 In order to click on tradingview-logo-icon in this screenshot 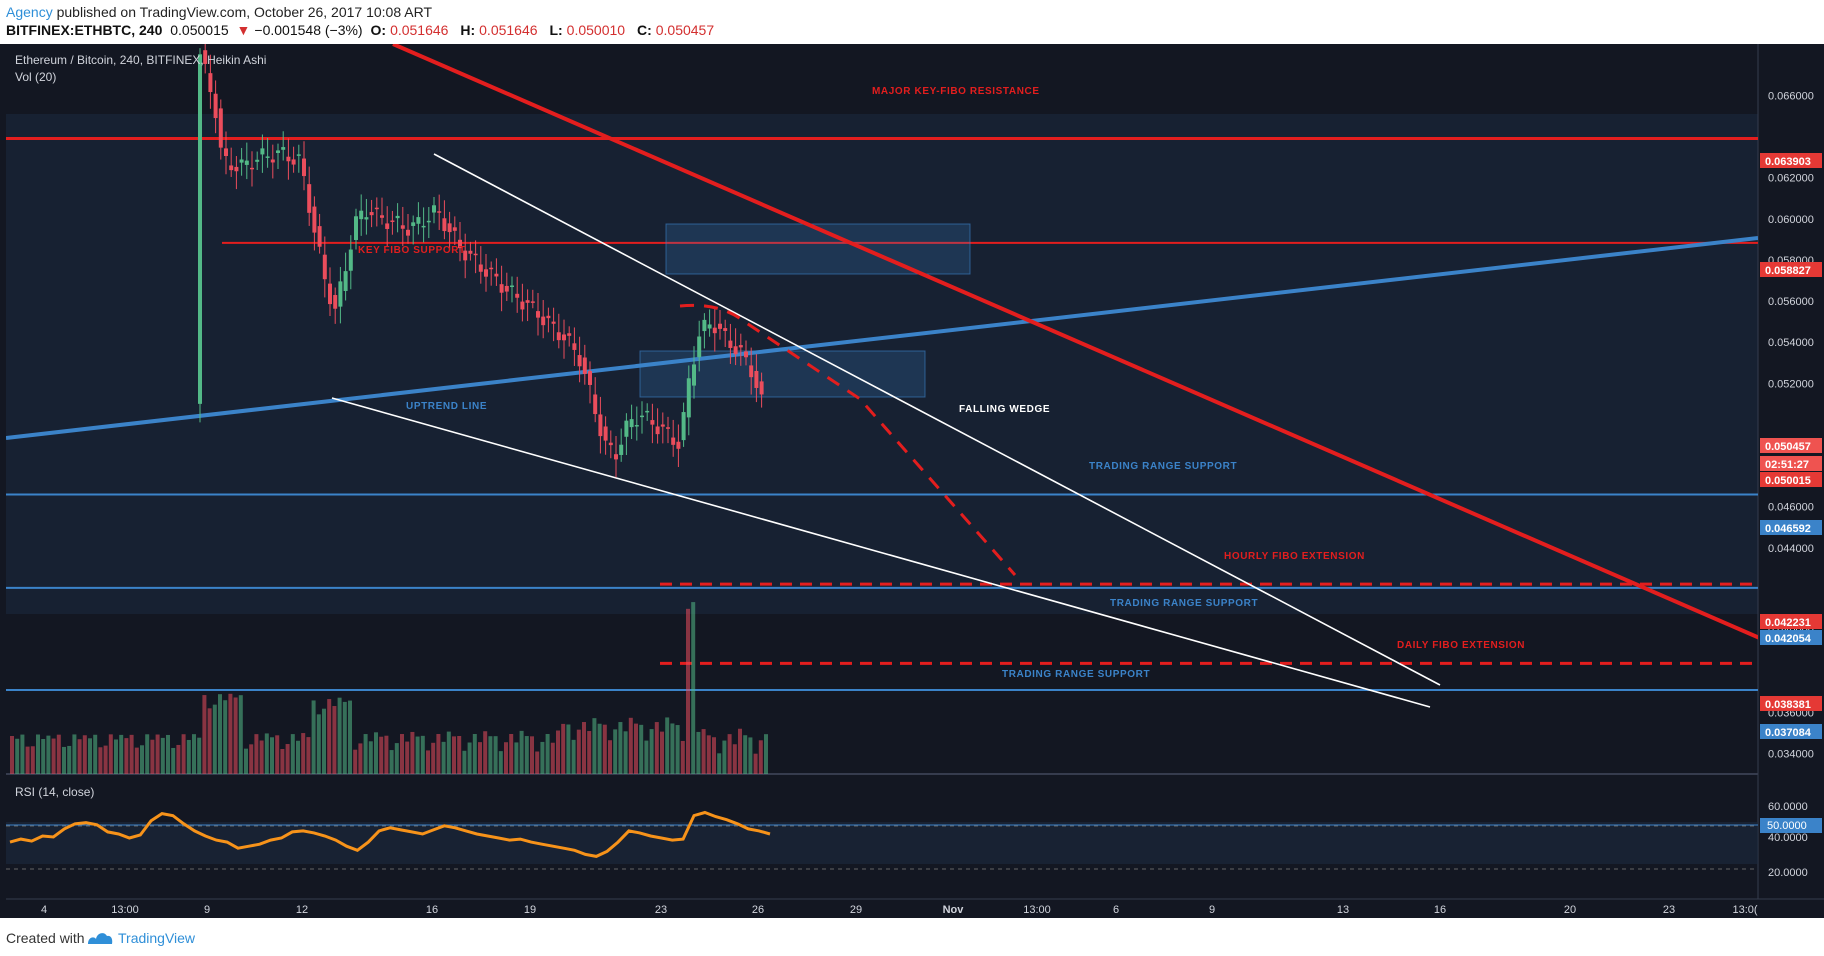, I will do `click(100, 937)`.